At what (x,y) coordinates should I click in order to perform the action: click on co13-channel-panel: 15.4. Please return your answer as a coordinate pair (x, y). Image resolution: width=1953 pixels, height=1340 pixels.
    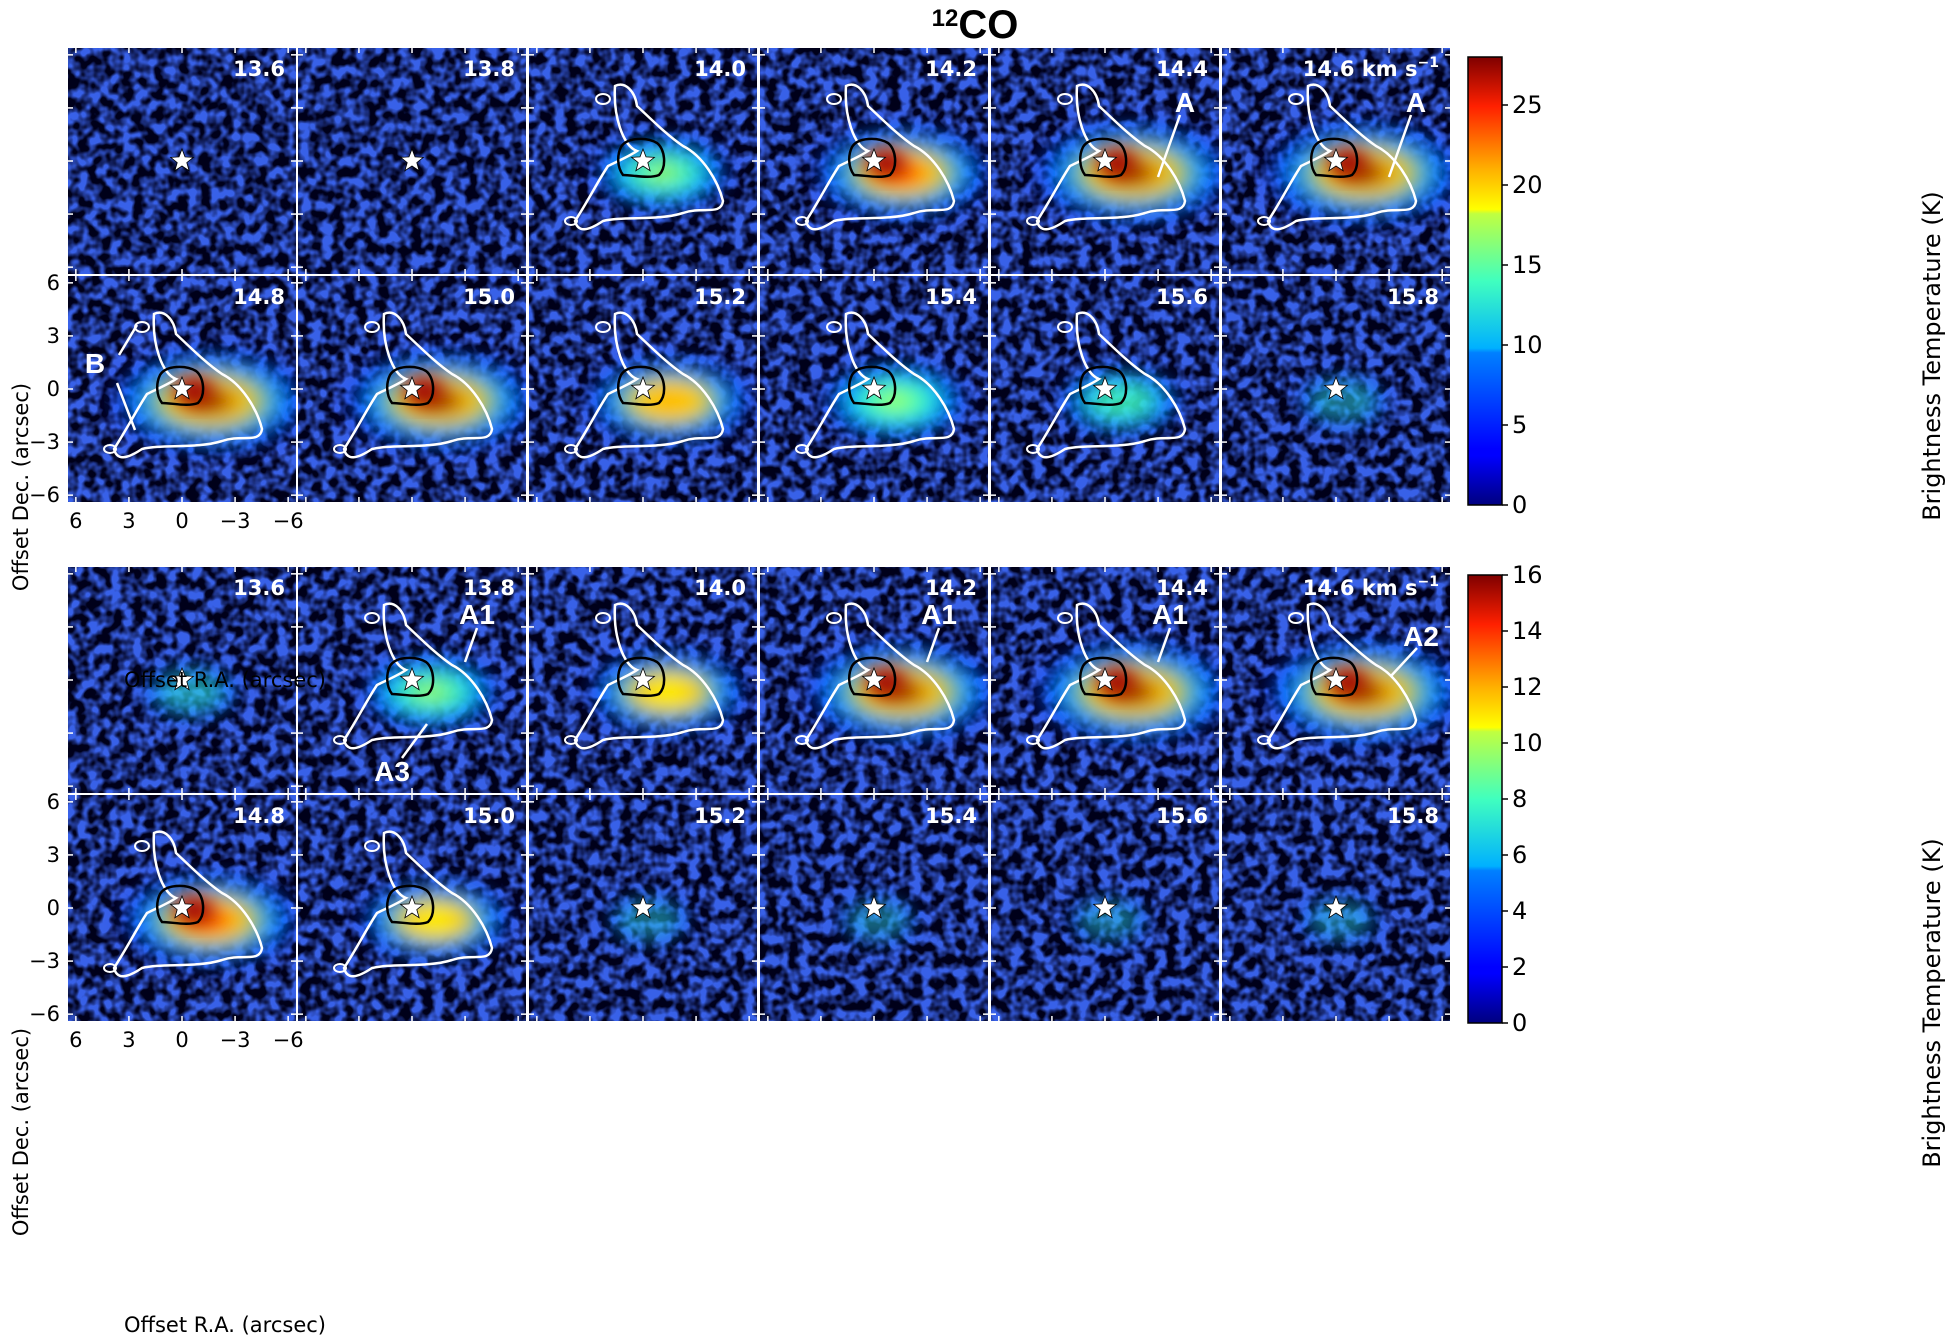
    Looking at the image, I should click on (874, 908).